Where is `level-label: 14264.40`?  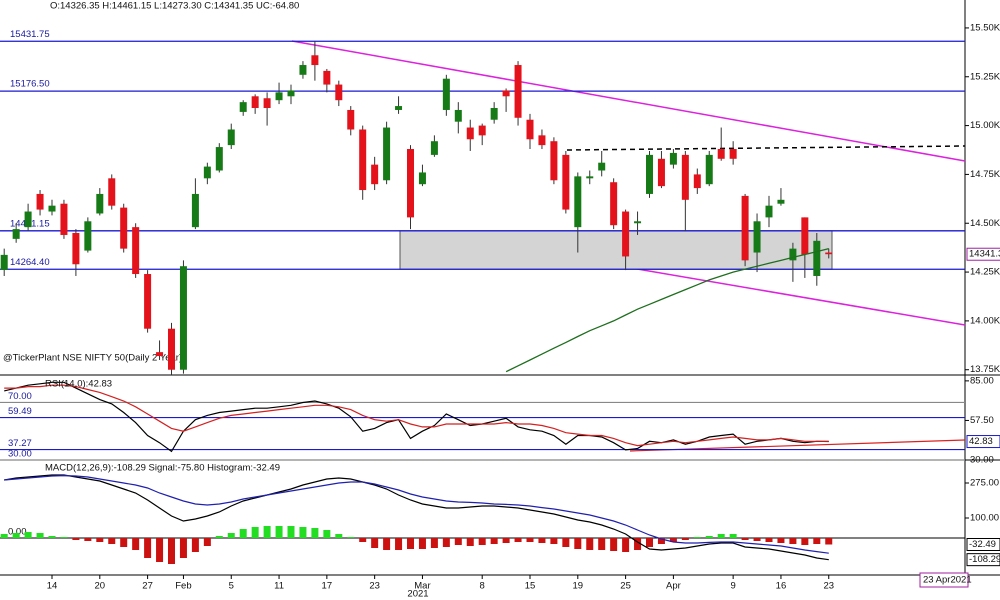
level-label: 14264.40 is located at coordinates (30, 262).